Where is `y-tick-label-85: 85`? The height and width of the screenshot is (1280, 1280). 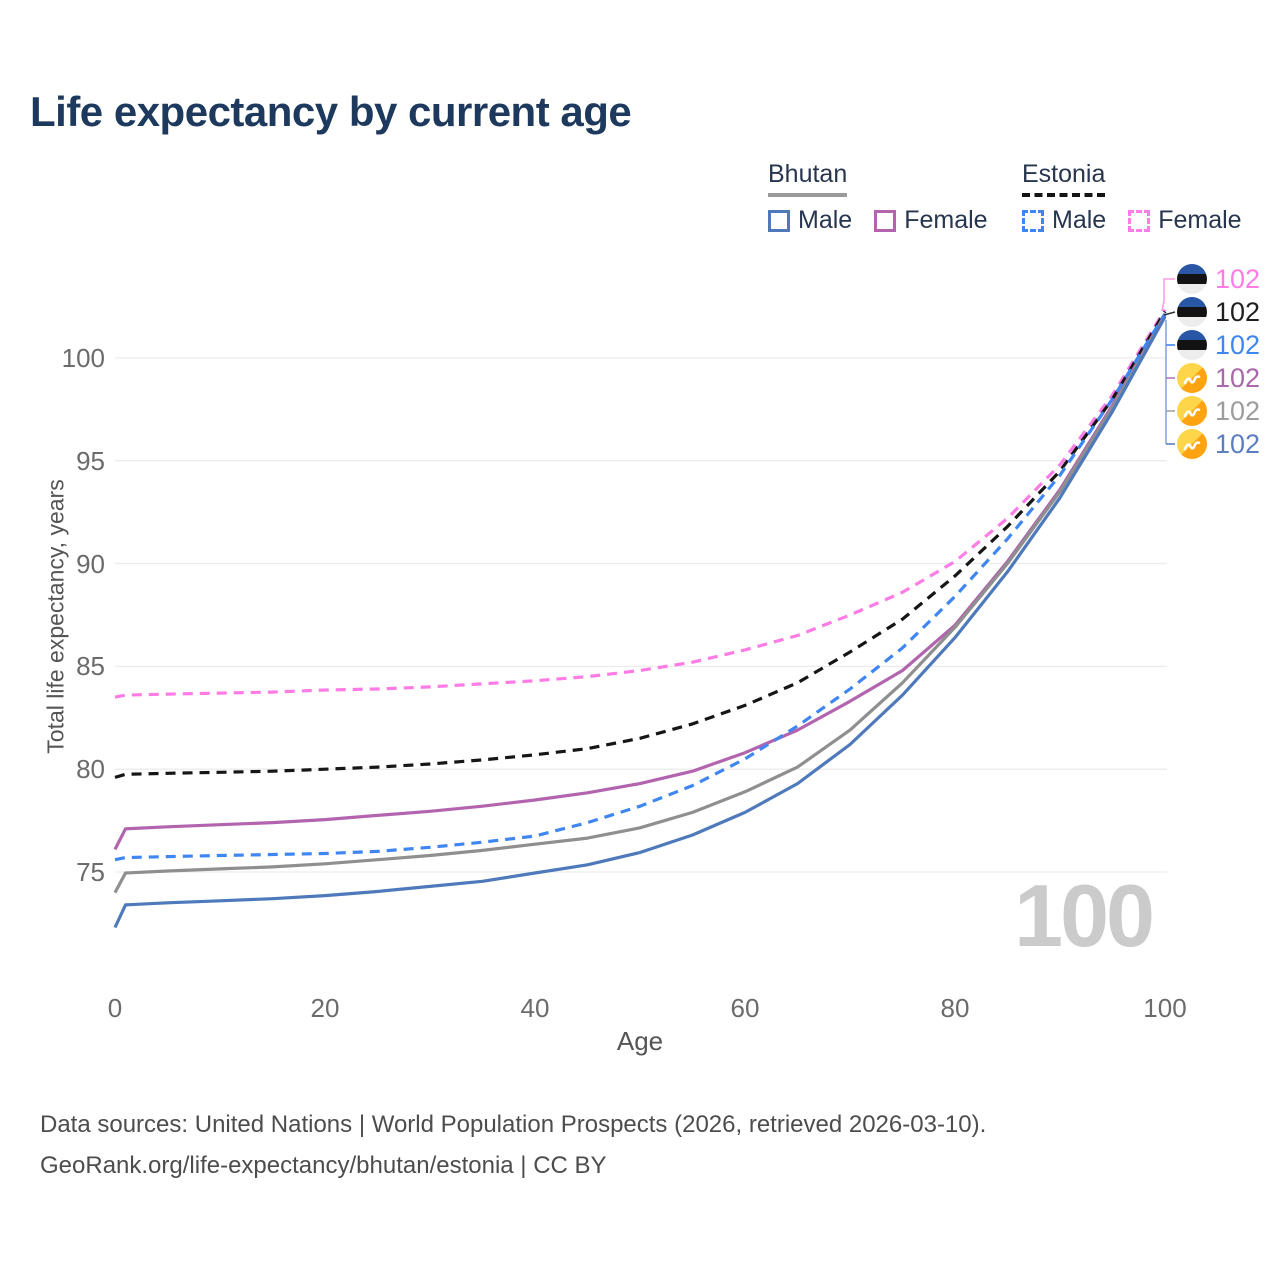
y-tick-label-85: 85 is located at coordinates (90, 666).